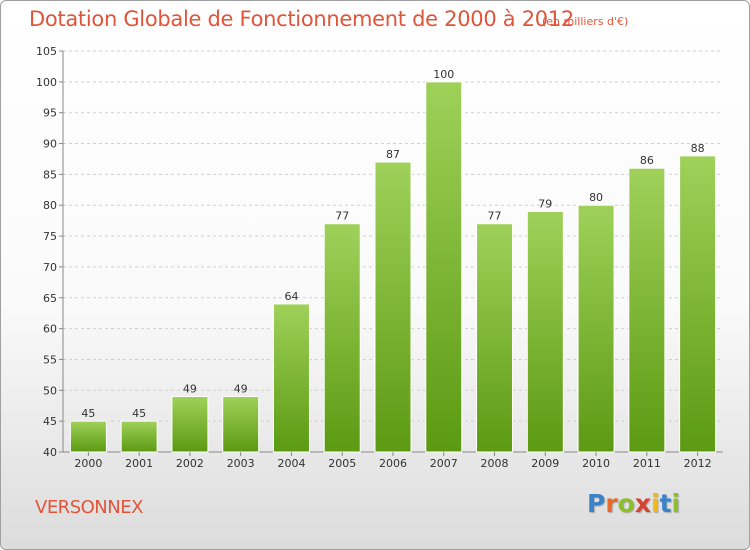  Describe the element at coordinates (342, 338) in the screenshot. I see `bar-2005` at that location.